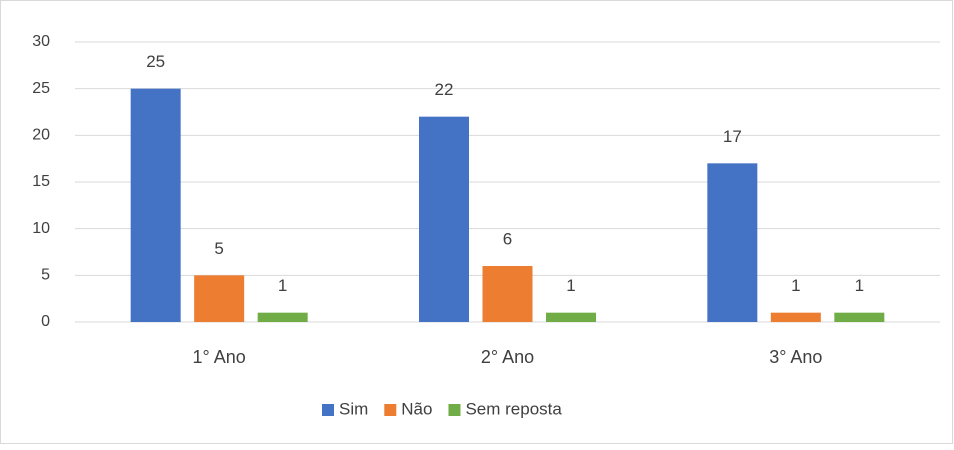 This screenshot has width=954, height=450. Describe the element at coordinates (41, 228) in the screenshot. I see `y-tick-label: 10` at that location.